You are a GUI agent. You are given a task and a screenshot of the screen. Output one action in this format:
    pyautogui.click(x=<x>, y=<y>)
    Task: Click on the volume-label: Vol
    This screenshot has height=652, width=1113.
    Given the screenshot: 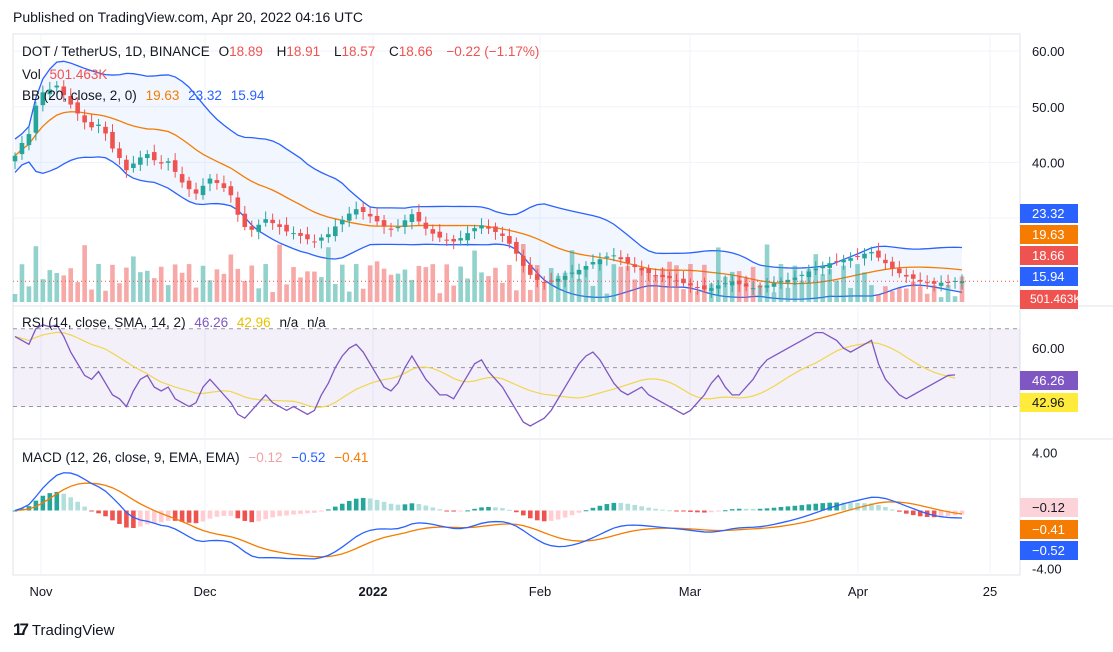 What is the action you would take?
    pyautogui.click(x=31, y=74)
    